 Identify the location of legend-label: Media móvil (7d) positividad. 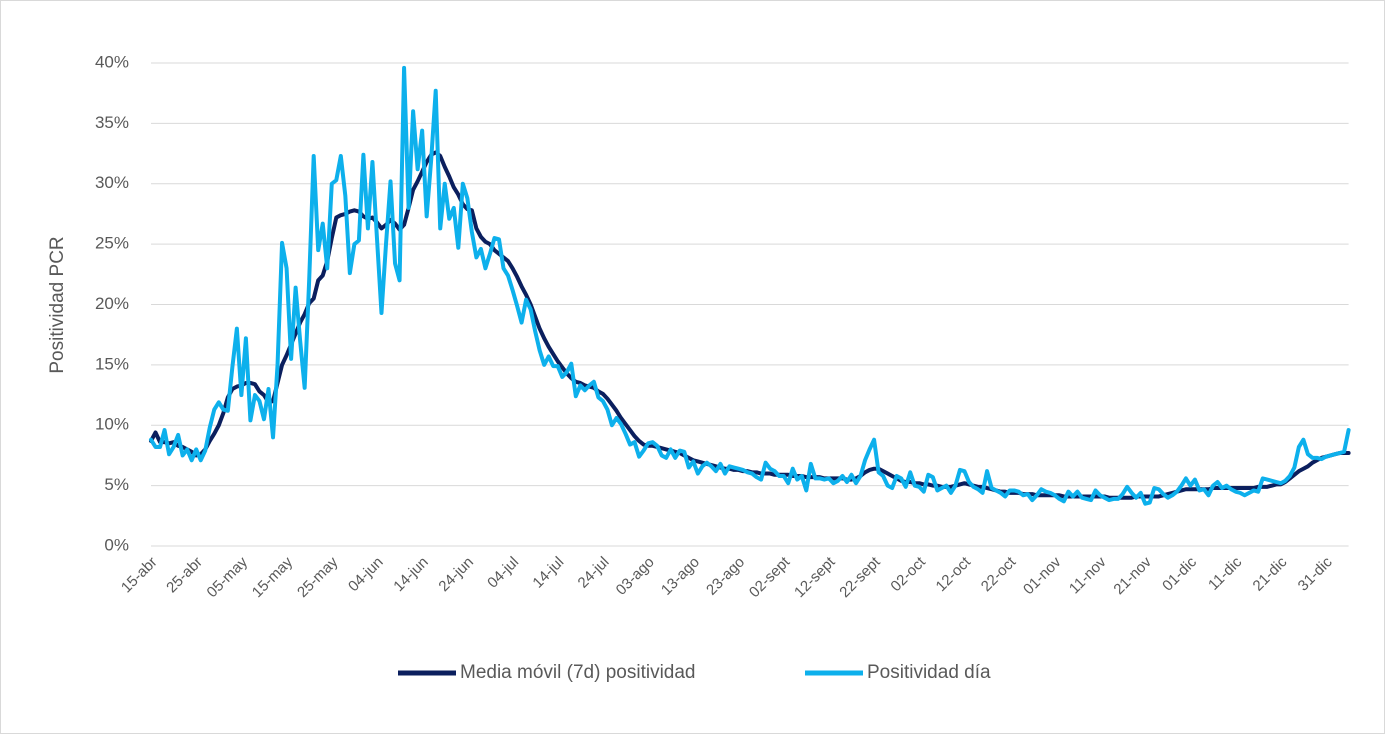
(578, 672).